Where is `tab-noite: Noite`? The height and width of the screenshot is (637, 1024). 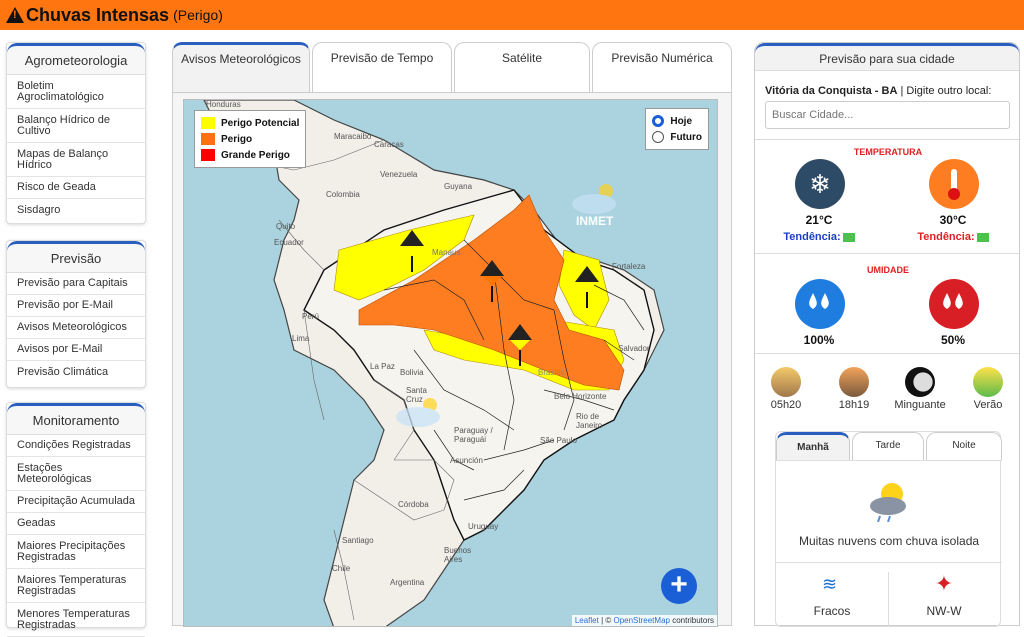 tab-noite: Noite is located at coordinates (964, 446).